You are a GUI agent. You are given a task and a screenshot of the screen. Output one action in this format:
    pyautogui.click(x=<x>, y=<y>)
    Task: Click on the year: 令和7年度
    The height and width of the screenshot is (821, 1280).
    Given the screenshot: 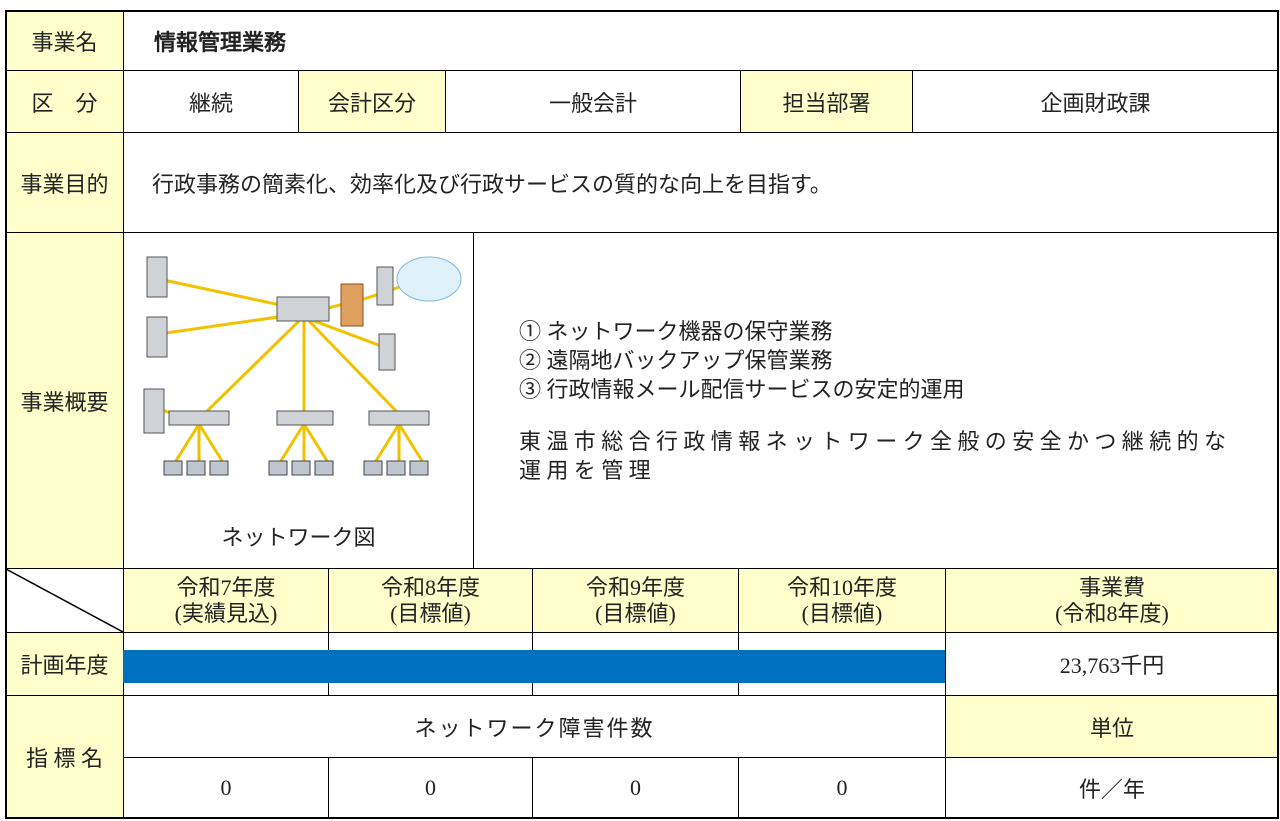 What is the action you would take?
    pyautogui.click(x=226, y=587)
    